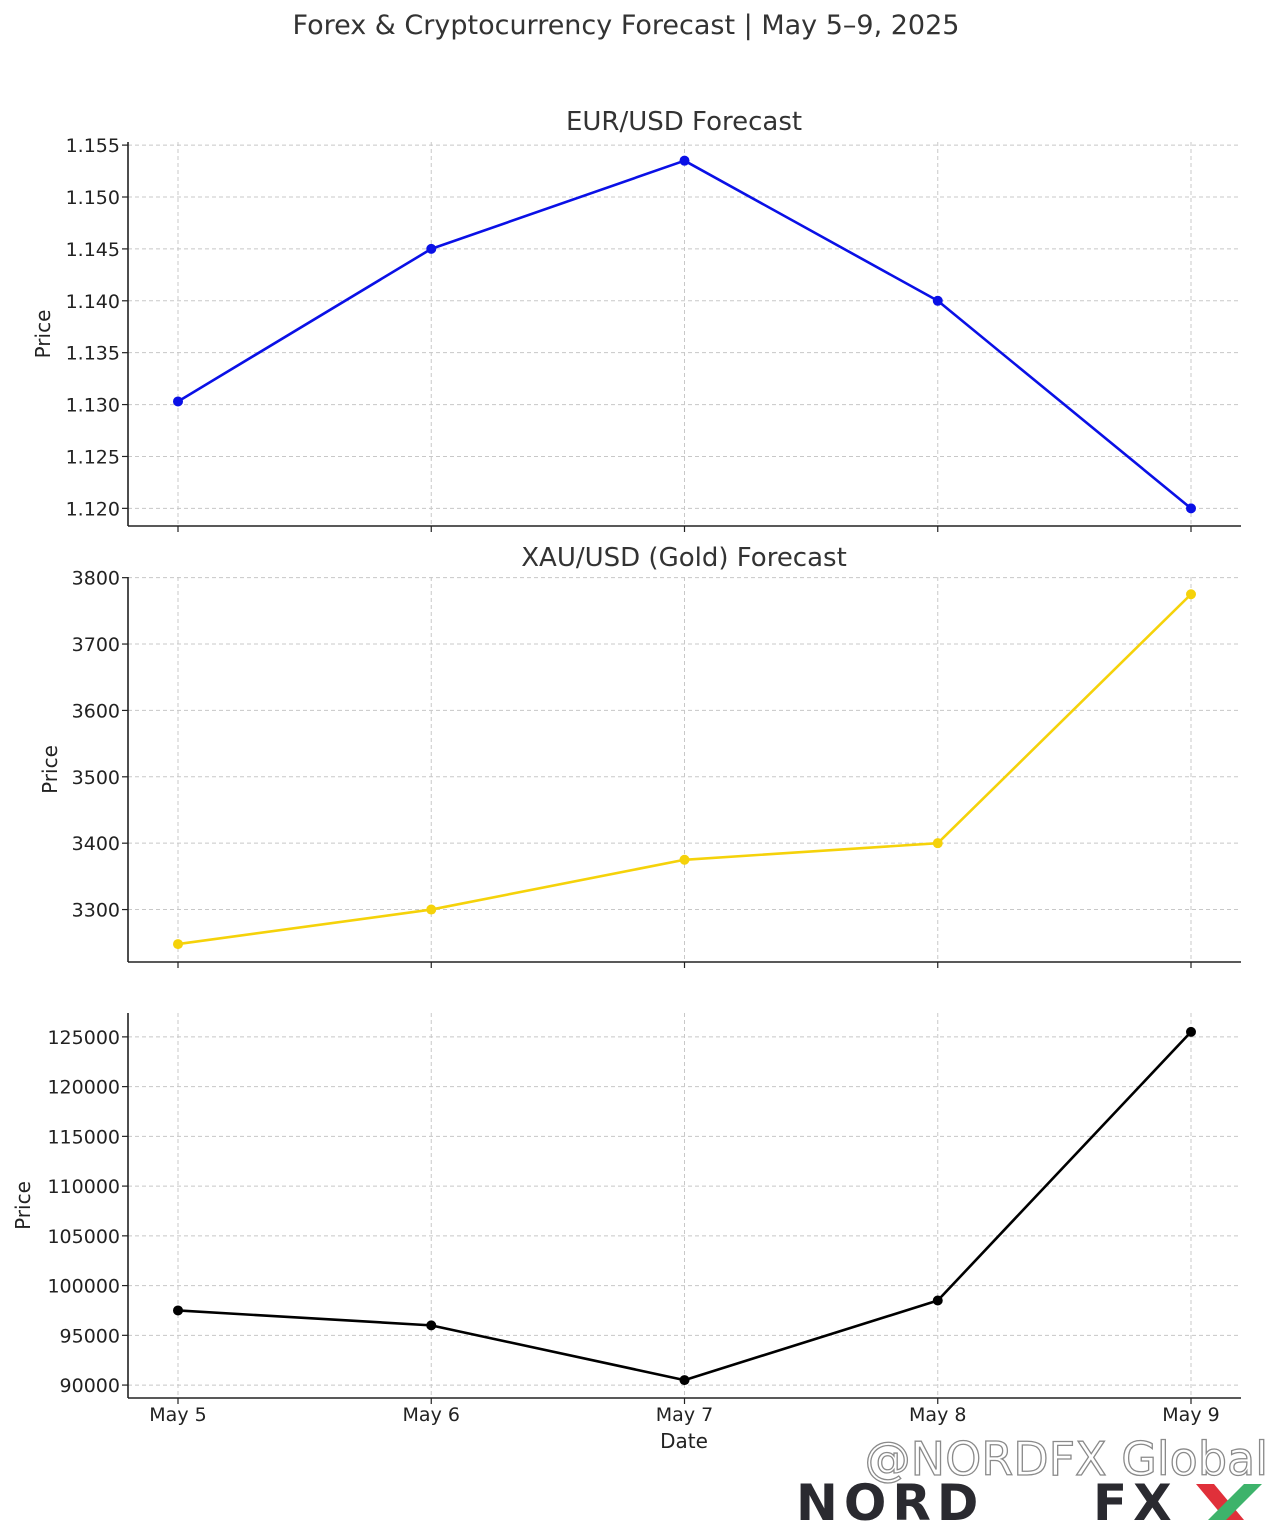  What do you see at coordinates (83, 1088) in the screenshot?
I see `y-tick-label: 120000` at bounding box center [83, 1088].